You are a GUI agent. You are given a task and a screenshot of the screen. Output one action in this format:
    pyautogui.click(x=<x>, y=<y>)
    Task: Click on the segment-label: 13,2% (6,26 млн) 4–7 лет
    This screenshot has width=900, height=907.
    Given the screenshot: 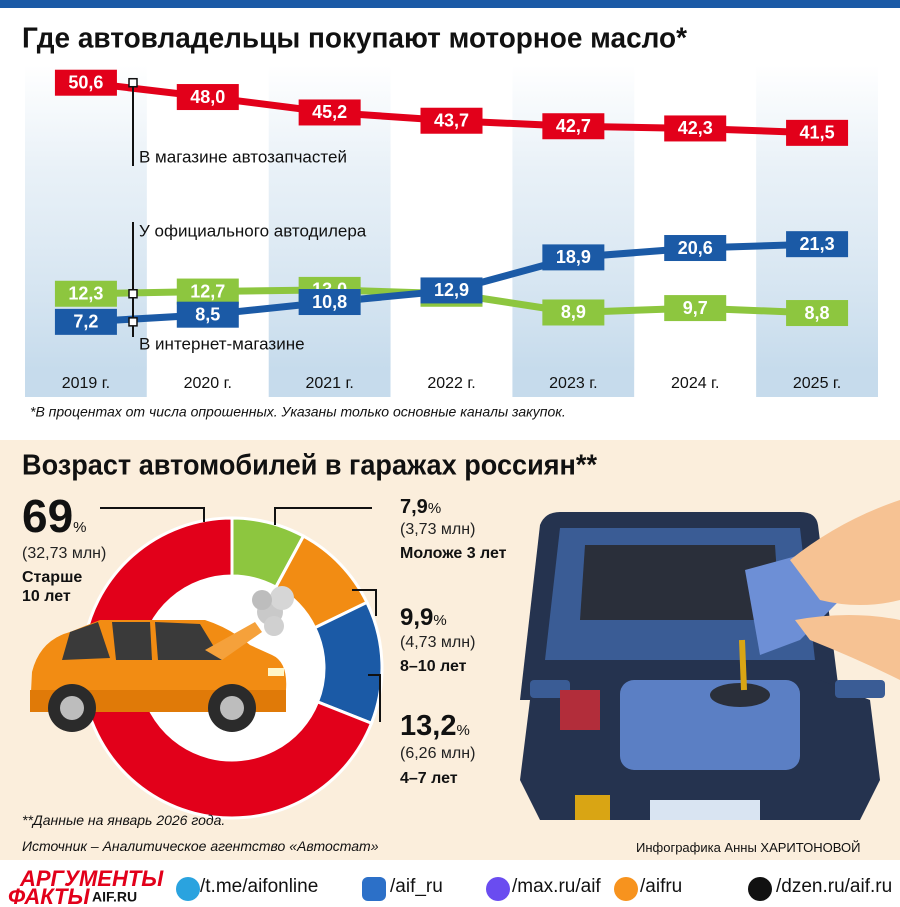 What is the action you would take?
    pyautogui.click(x=475, y=749)
    